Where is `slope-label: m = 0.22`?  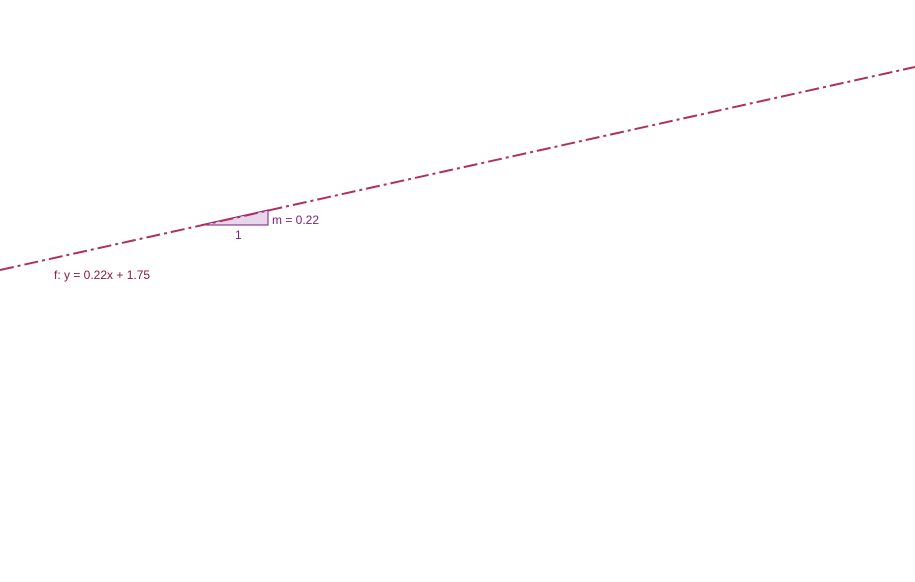
slope-label: m = 0.22 is located at coordinates (295, 220).